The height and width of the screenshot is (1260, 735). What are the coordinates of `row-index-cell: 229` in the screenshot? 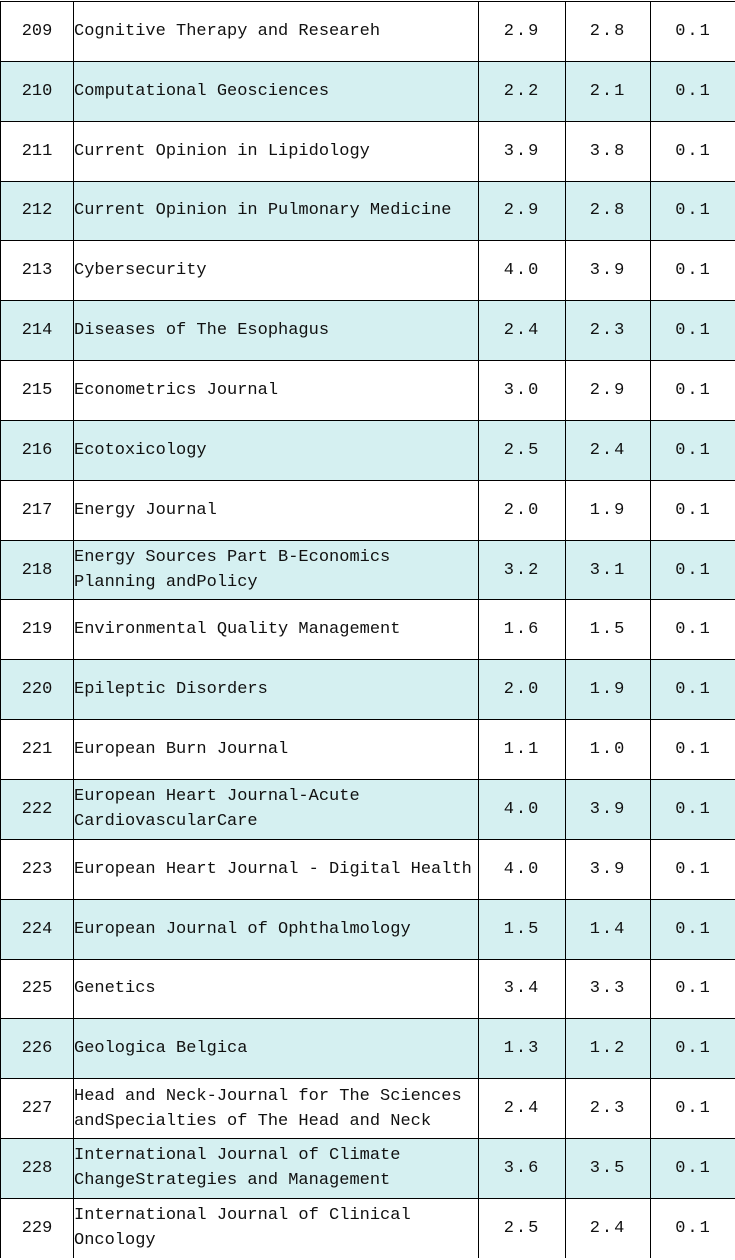 It's located at (36, 1227).